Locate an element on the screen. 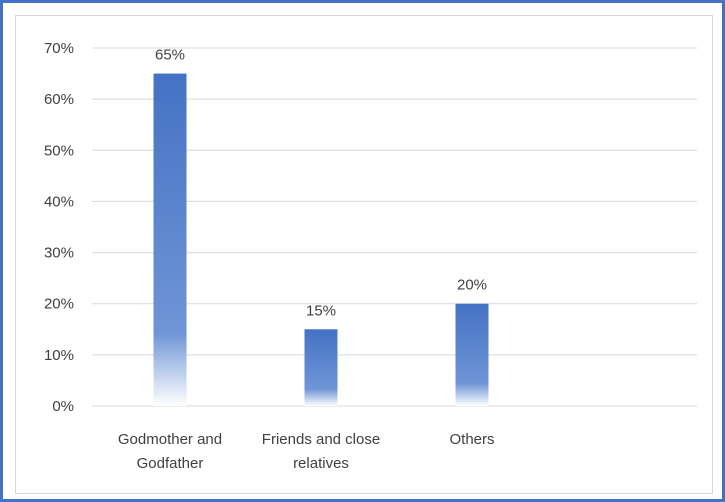 The image size is (725, 502). data-label: 65% is located at coordinates (170, 55).